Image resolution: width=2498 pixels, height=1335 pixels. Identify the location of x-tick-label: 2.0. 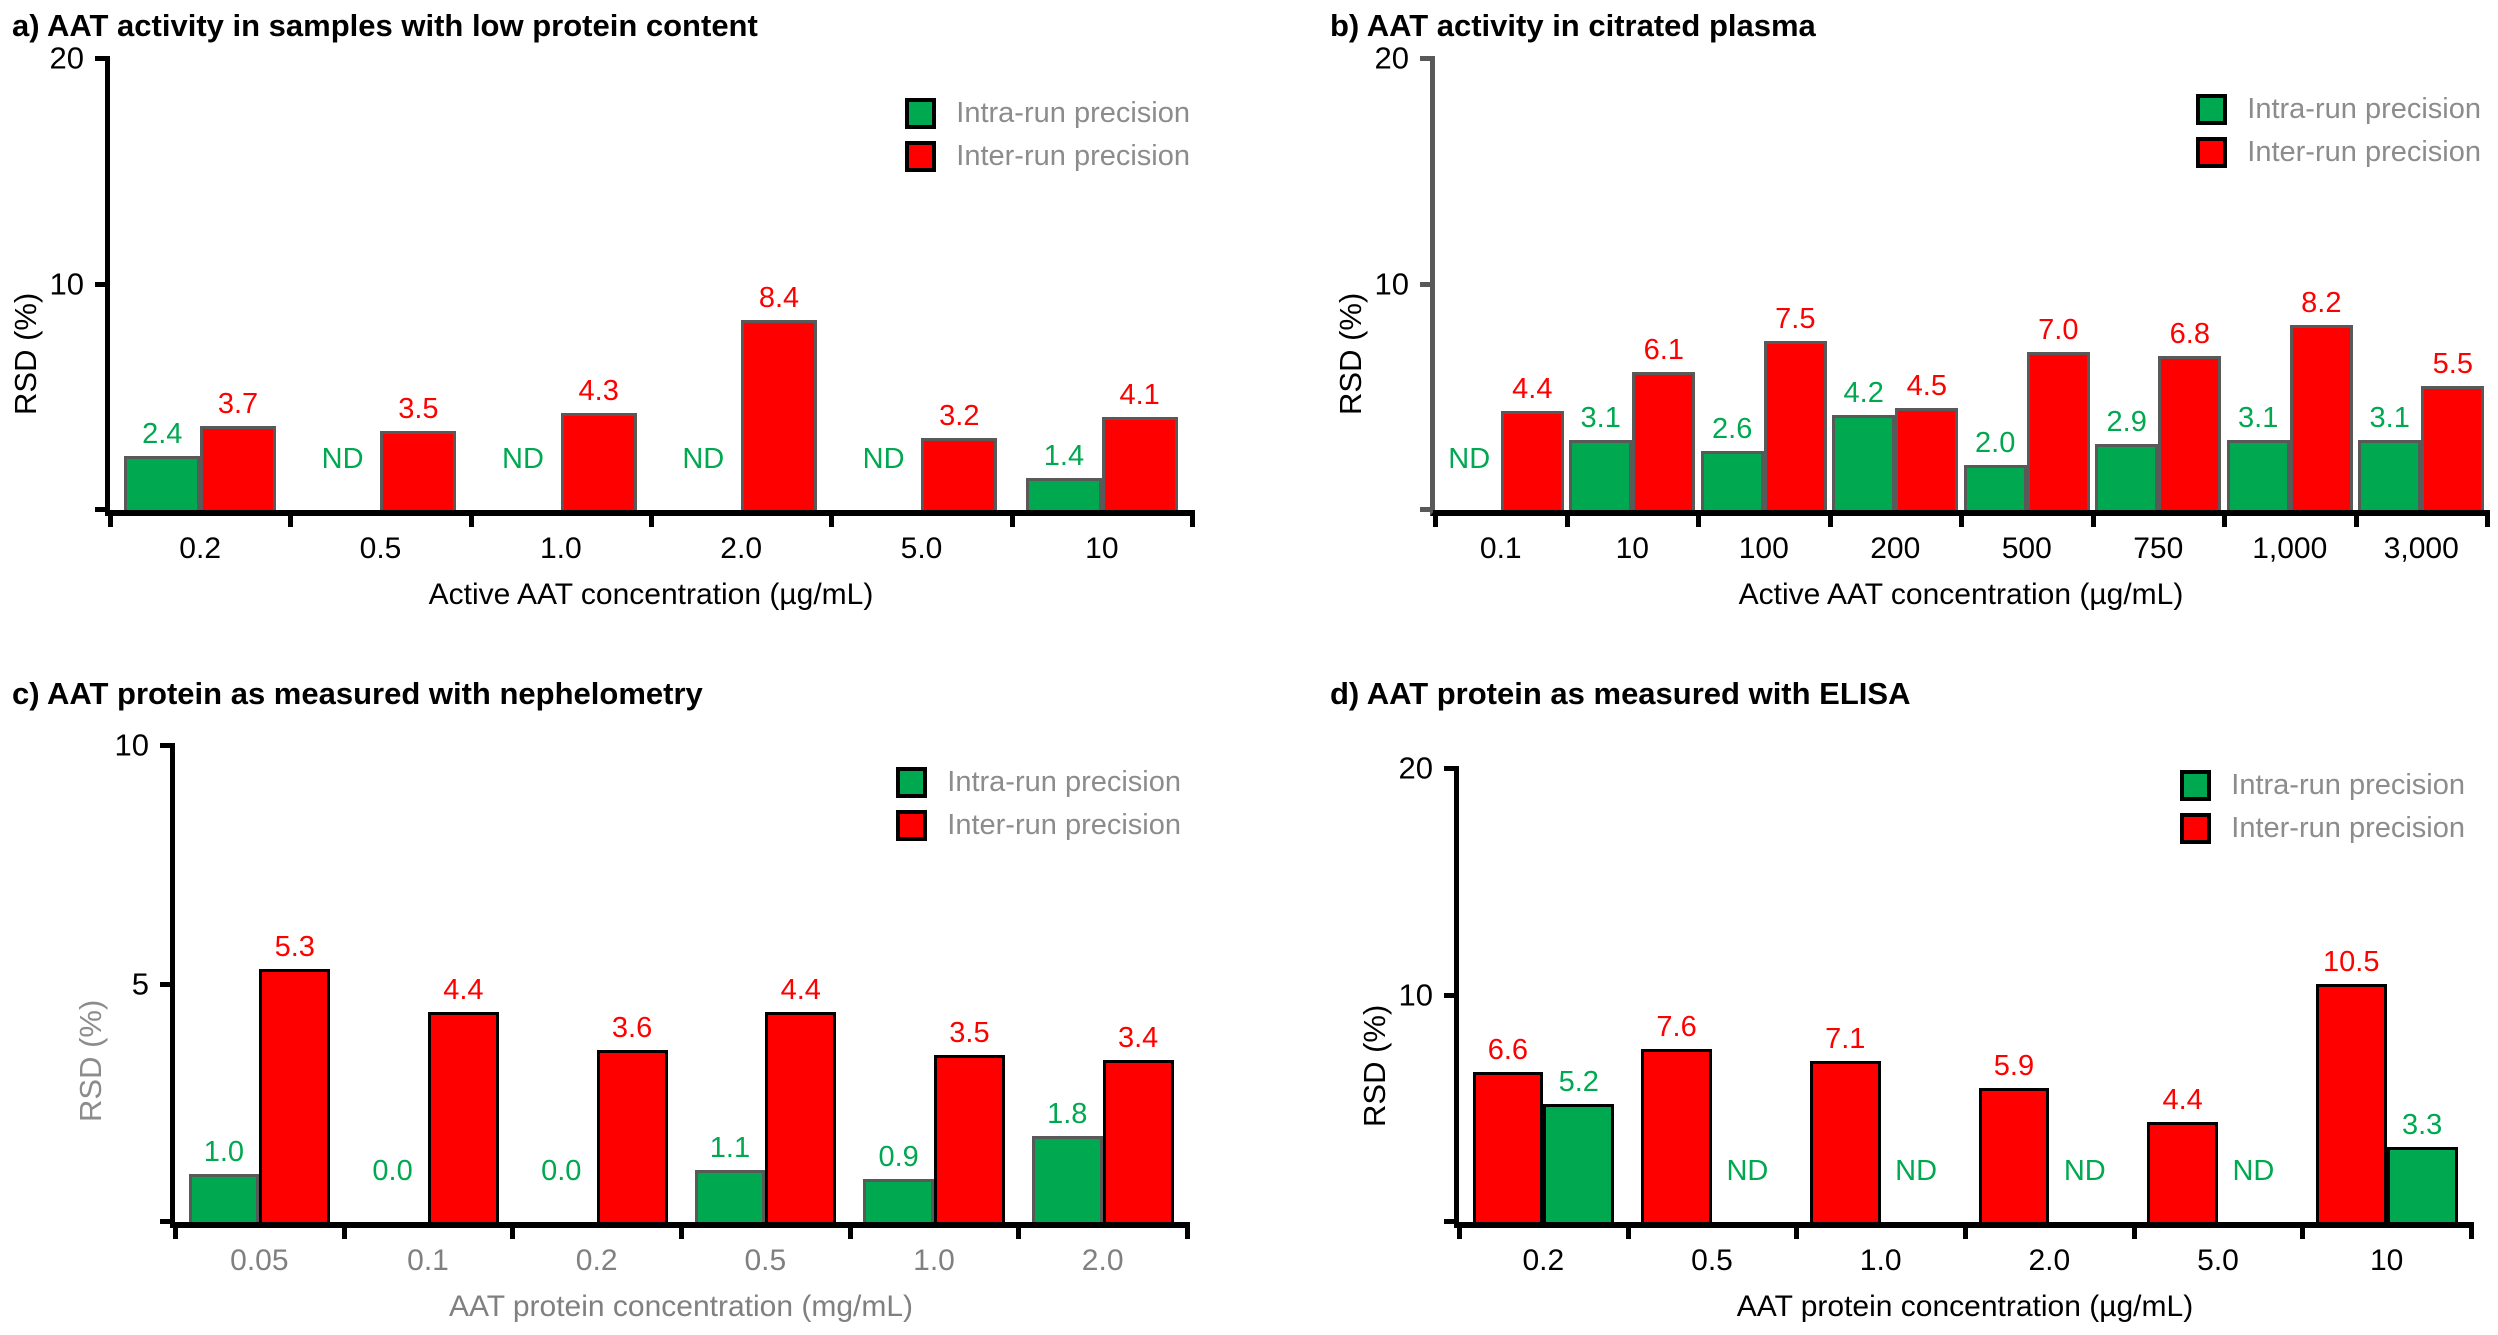
(2049, 1260).